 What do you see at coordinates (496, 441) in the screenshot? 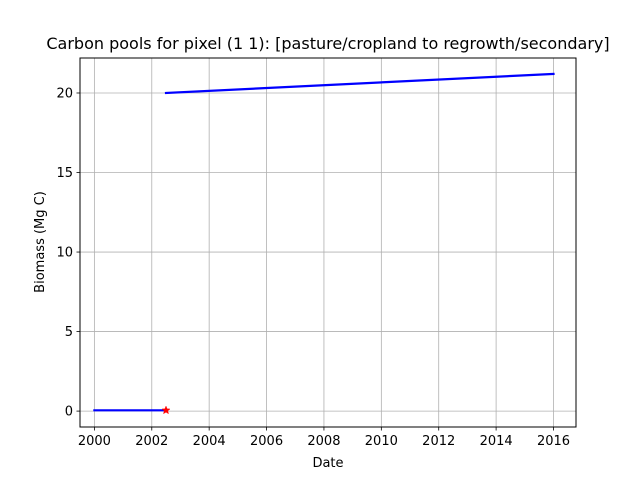
I see `x-tick-label: 2014` at bounding box center [496, 441].